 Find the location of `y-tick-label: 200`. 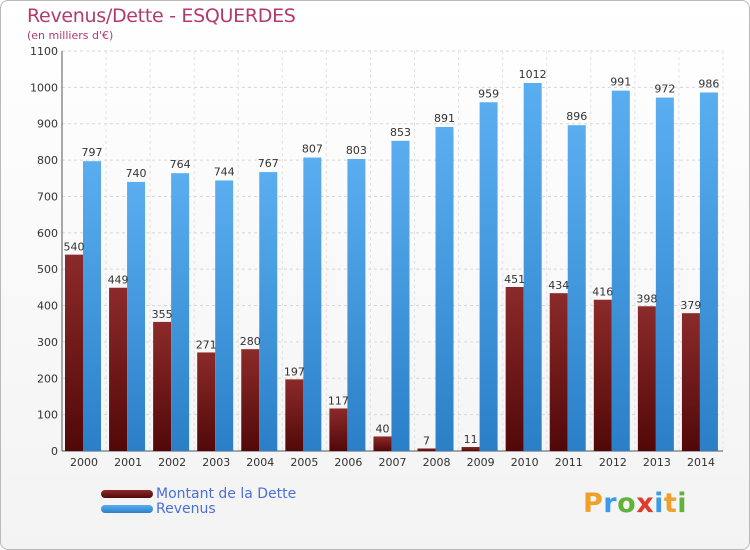

y-tick-label: 200 is located at coordinates (47, 378).